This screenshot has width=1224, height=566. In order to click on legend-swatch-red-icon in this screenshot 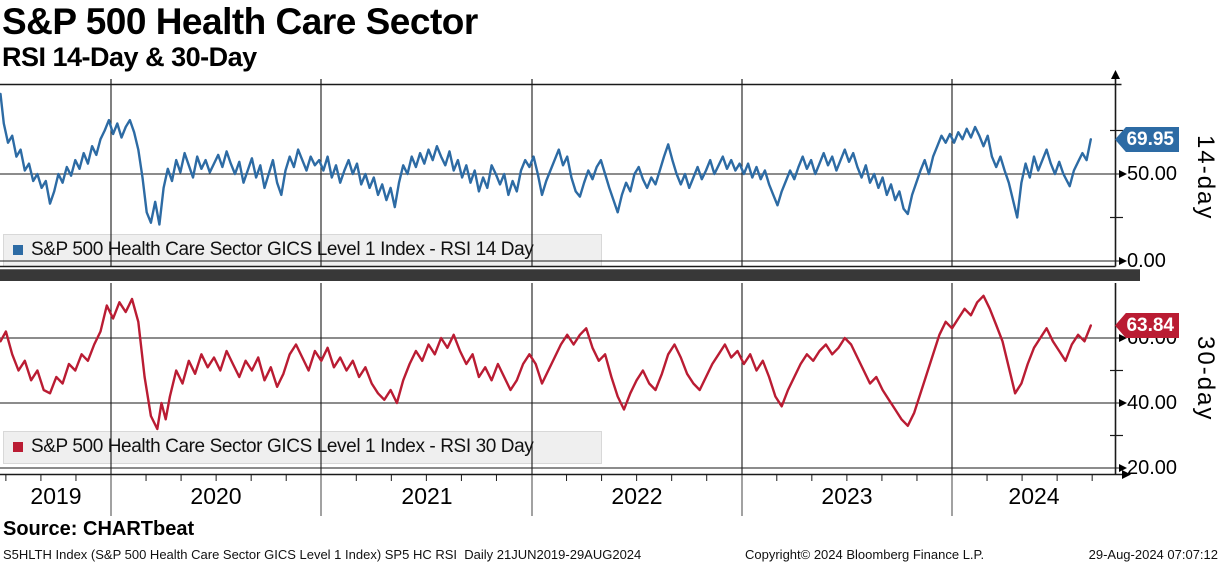, I will do `click(18, 446)`.